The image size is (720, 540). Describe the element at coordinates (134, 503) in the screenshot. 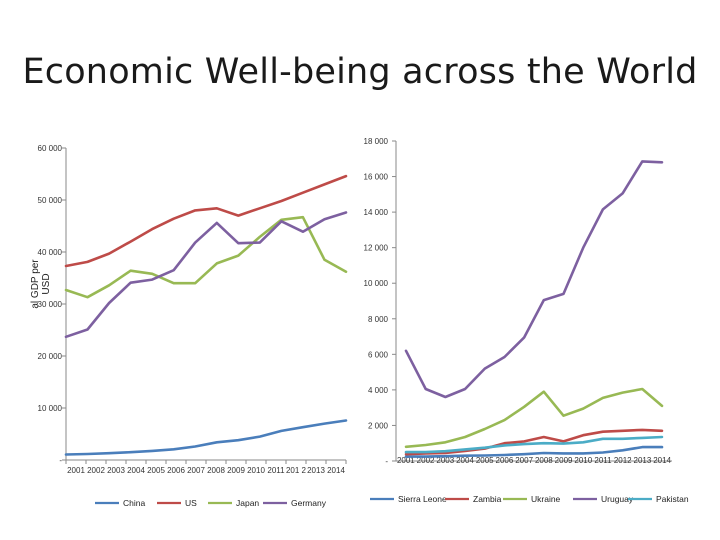

I see `left-legend-label: China` at that location.